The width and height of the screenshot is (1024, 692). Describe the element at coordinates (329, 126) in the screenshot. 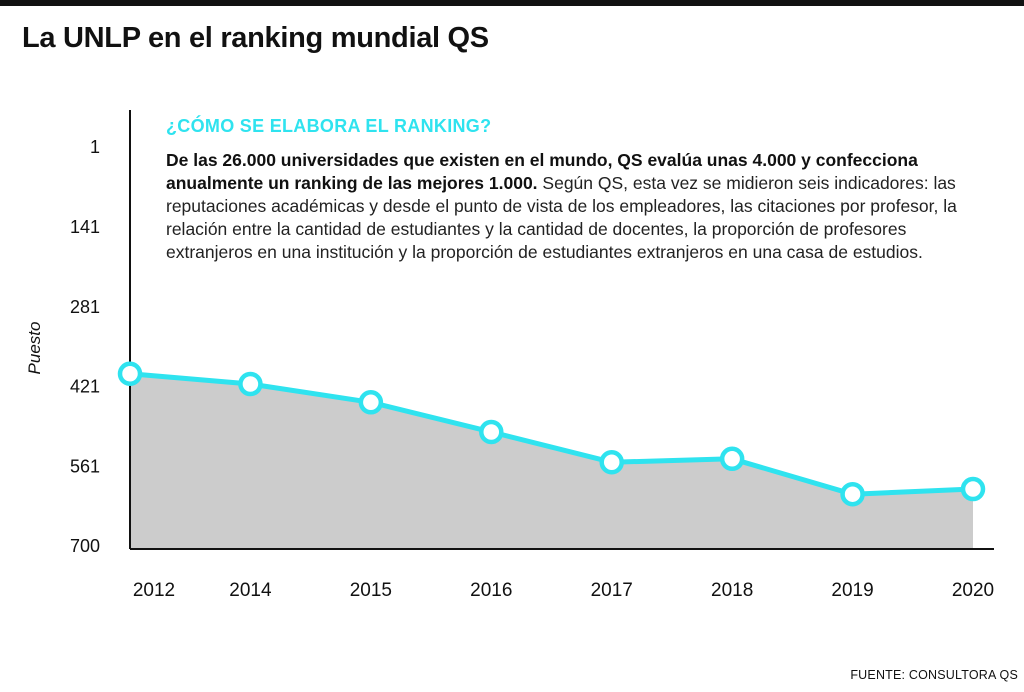

I see `info-heading: ¿CÓMO SE ELABORA EL RANKING?` at that location.